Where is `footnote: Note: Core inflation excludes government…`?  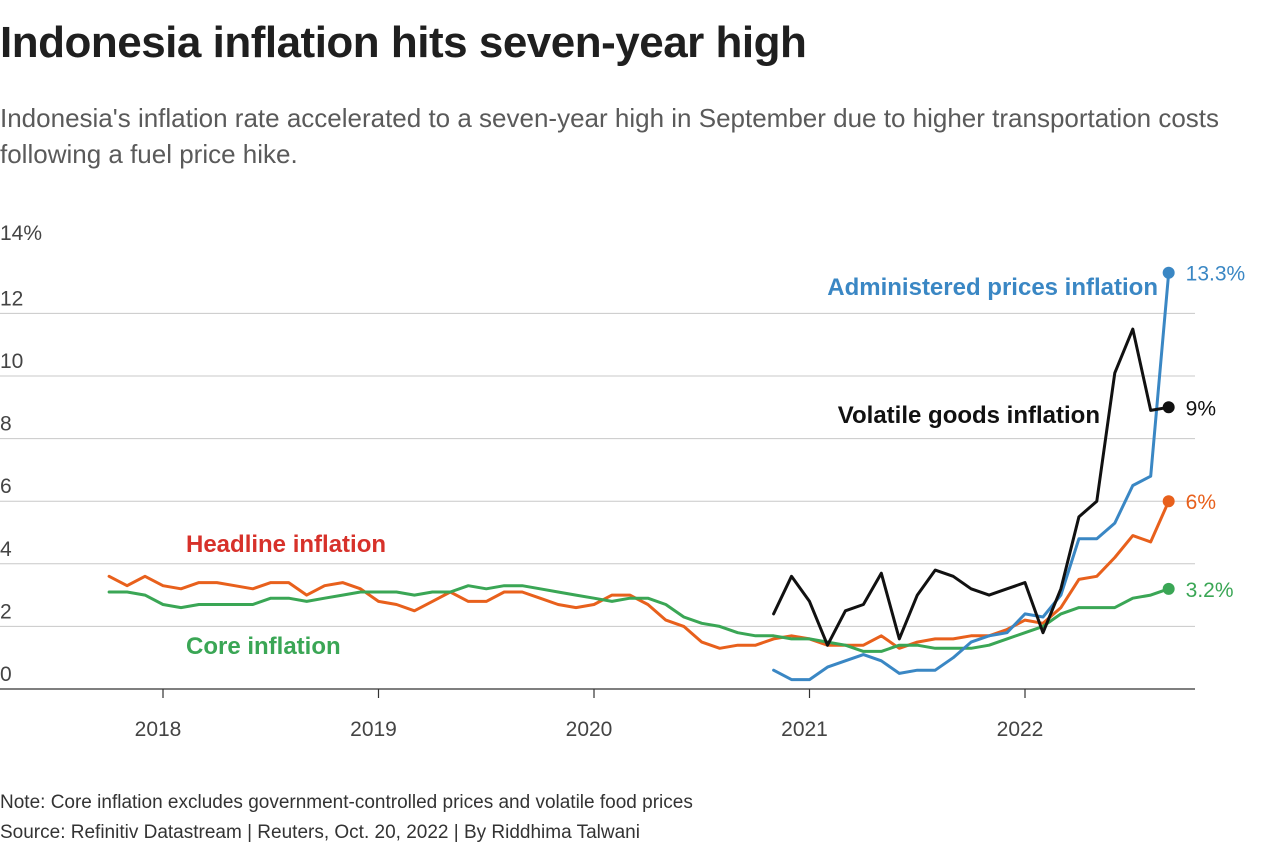 footnote: Note: Core inflation excludes government… is located at coordinates (346, 802).